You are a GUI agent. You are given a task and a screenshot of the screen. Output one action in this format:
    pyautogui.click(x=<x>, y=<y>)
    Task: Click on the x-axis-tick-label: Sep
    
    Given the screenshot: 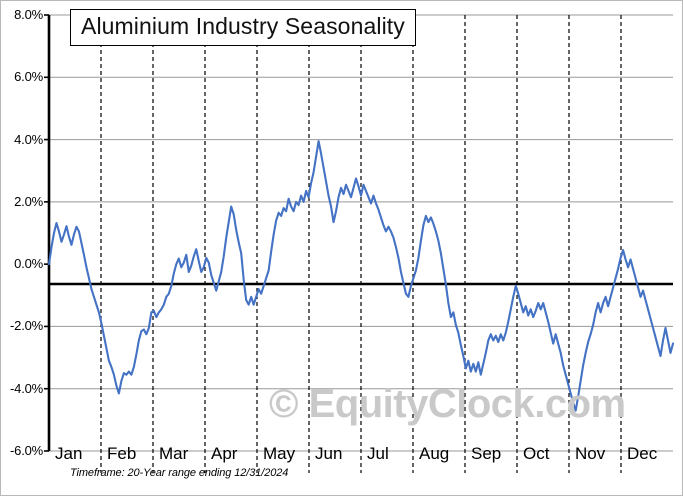 What is the action you would take?
    pyautogui.click(x=486, y=453)
    